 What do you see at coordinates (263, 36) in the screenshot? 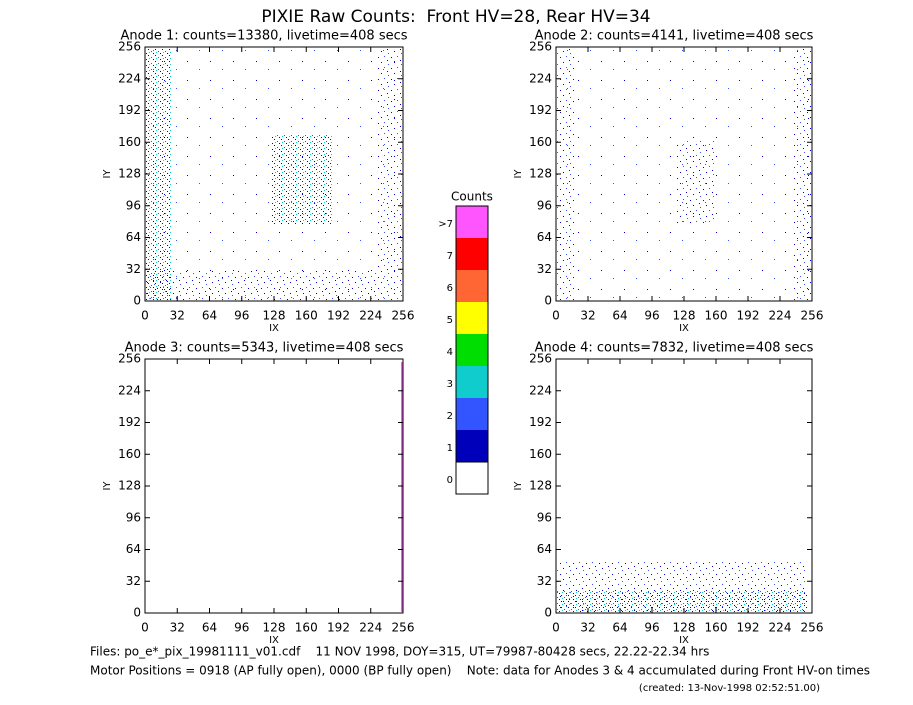
I see `panel-title: Anode 1: counts=13380, livetime=408 secs` at bounding box center [263, 36].